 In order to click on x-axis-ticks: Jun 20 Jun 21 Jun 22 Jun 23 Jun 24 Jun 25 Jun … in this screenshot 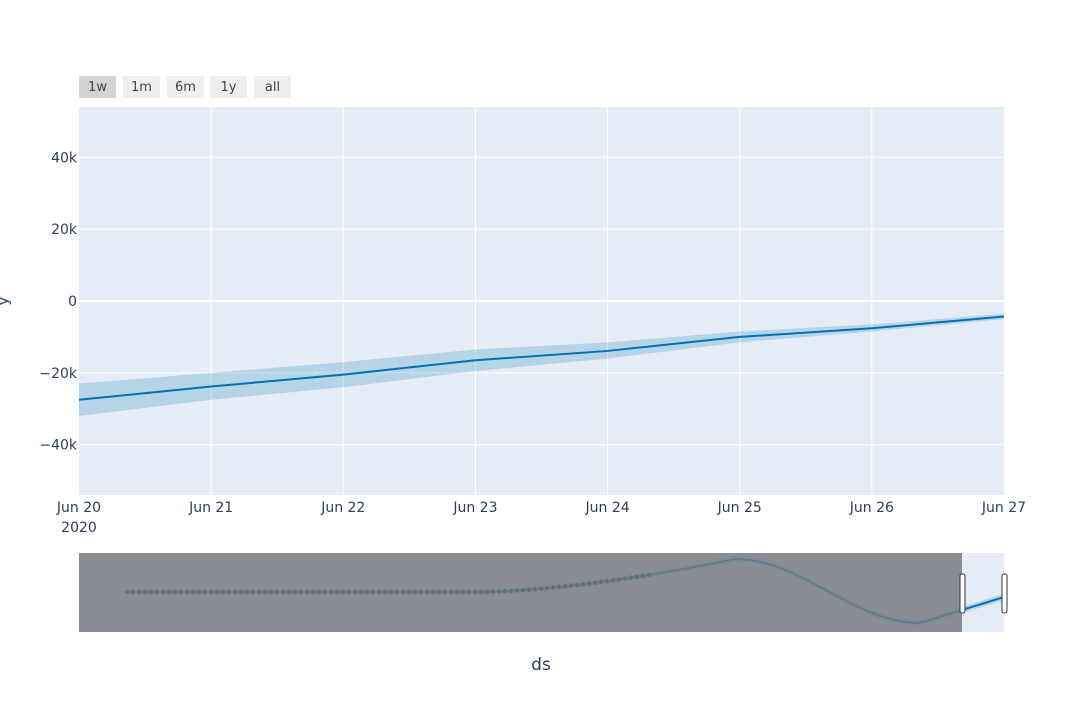, I will do `click(541, 518)`.